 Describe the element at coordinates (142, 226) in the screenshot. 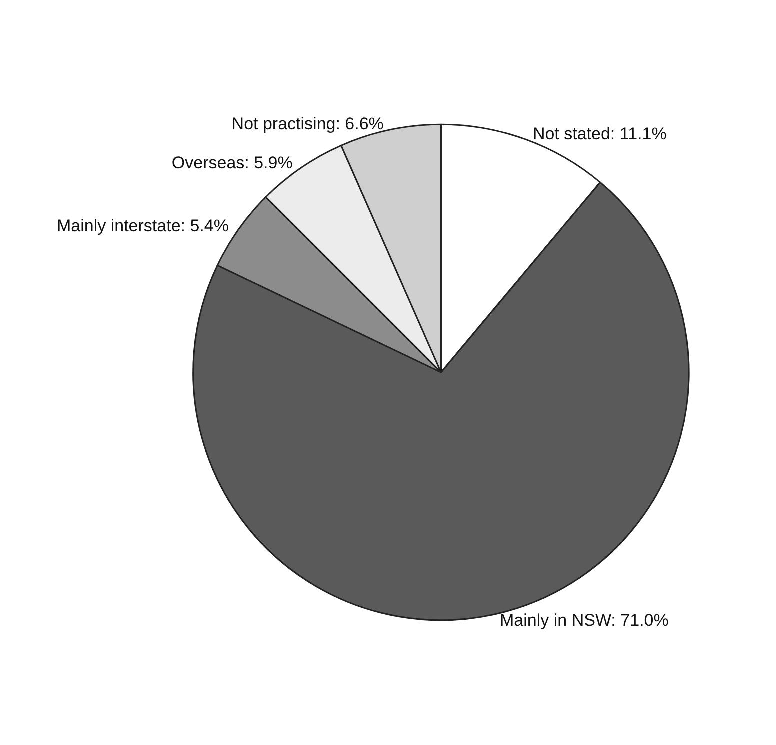

I see `slice-label: Mainly interstate: 5.4%` at that location.